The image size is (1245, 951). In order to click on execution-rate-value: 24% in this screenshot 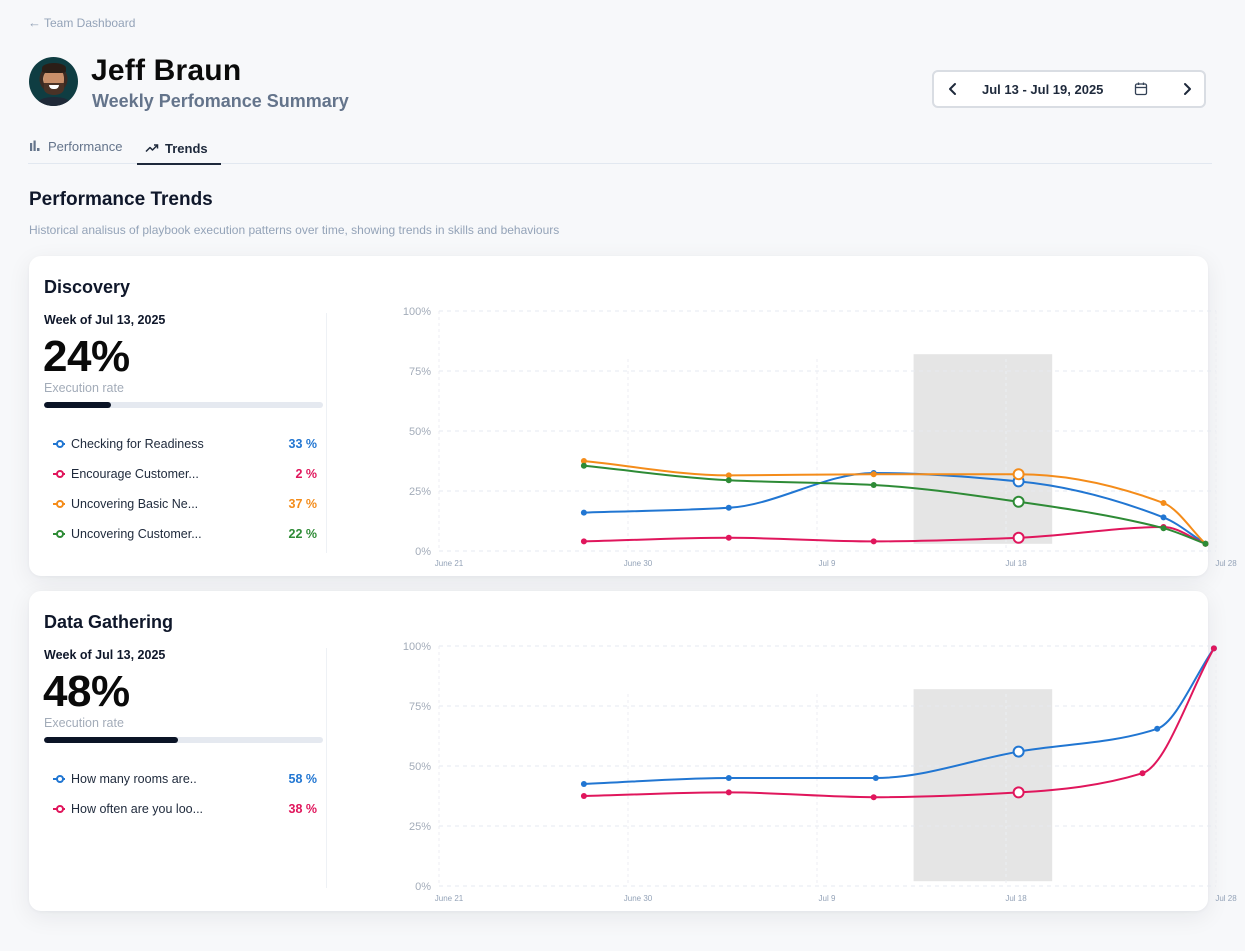, I will do `click(86, 356)`.